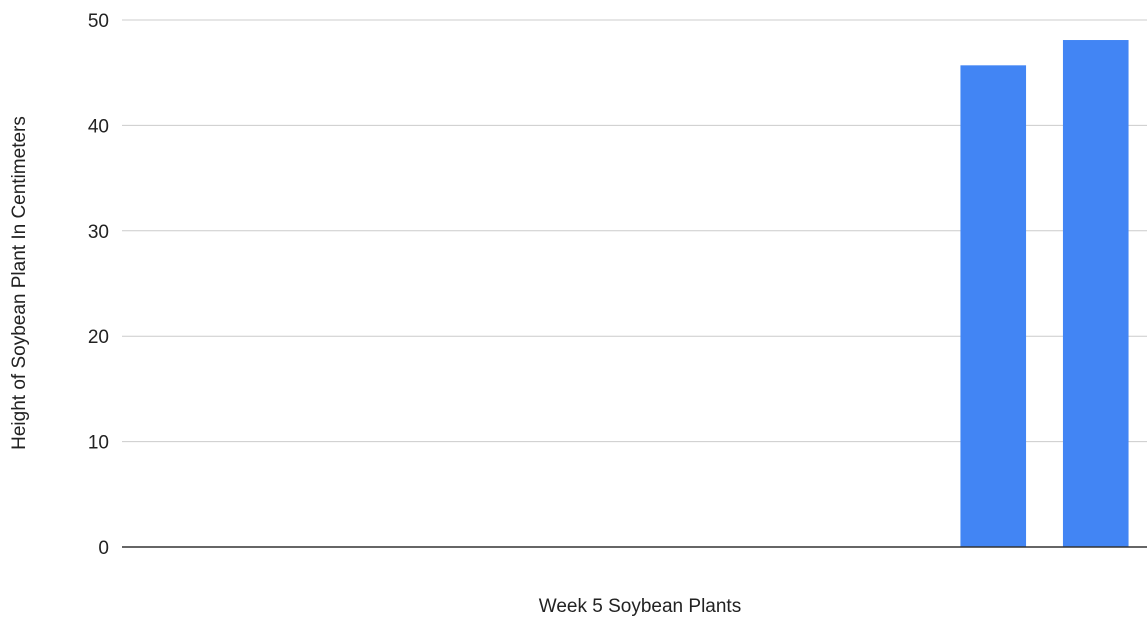 Image resolution: width=1147 pixels, height=621 pixels. What do you see at coordinates (98, 443) in the screenshot?
I see `y-tick-label: 10` at bounding box center [98, 443].